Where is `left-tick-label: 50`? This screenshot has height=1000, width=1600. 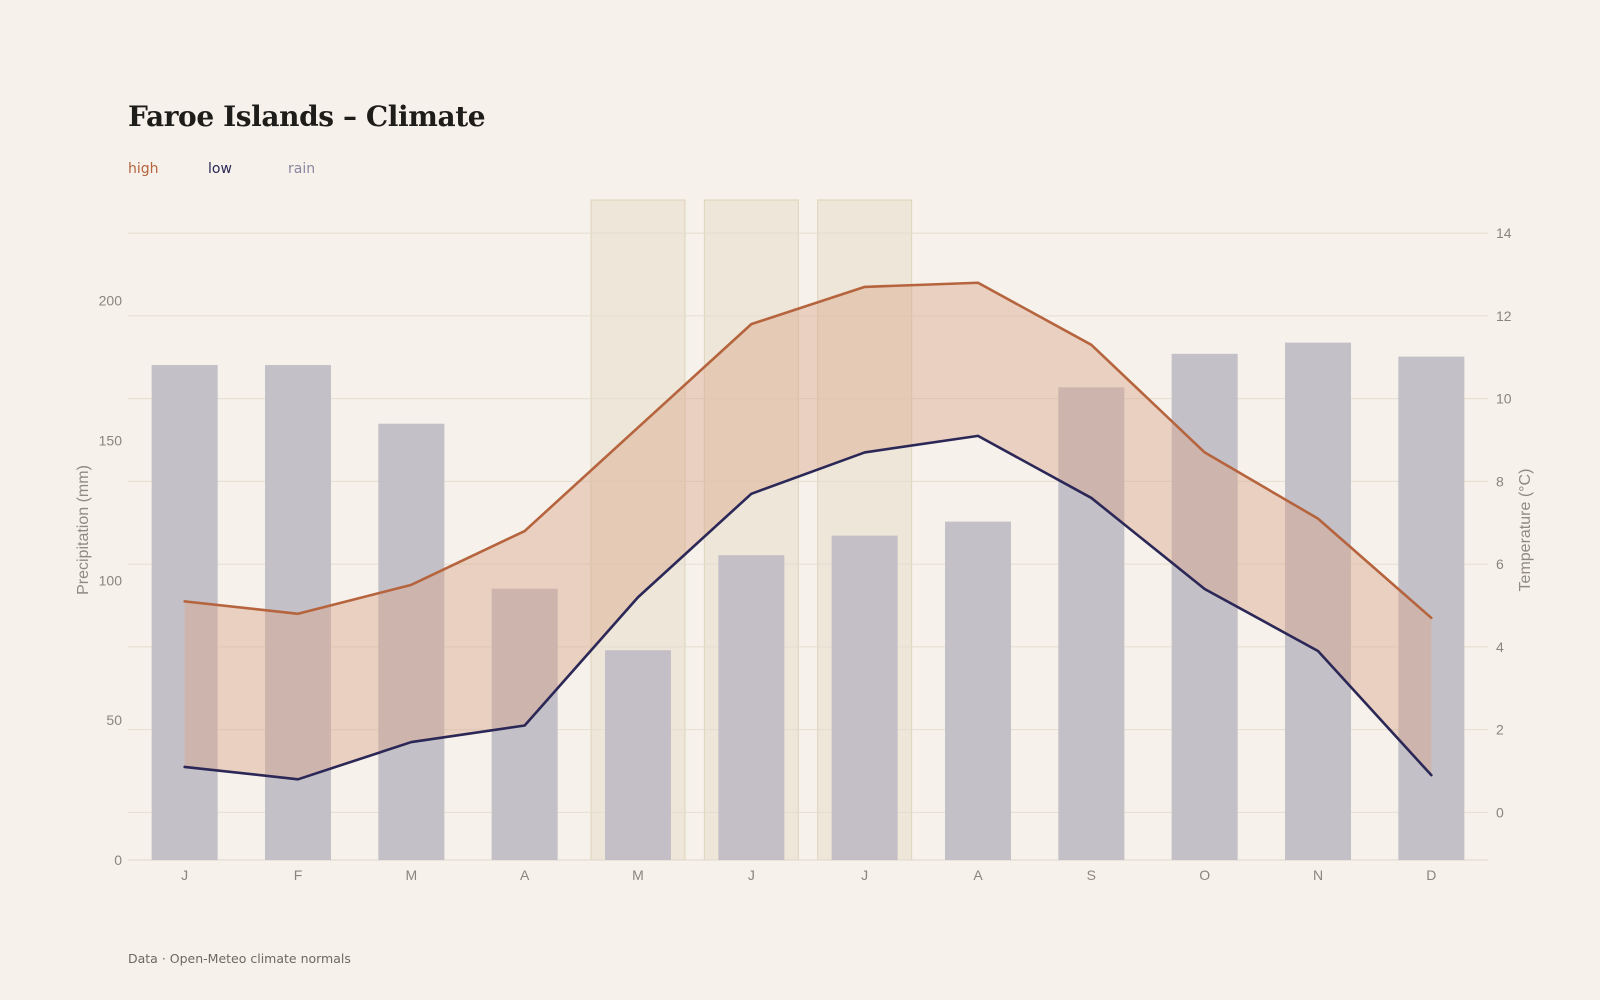 left-tick-label: 50 is located at coordinates (114, 720).